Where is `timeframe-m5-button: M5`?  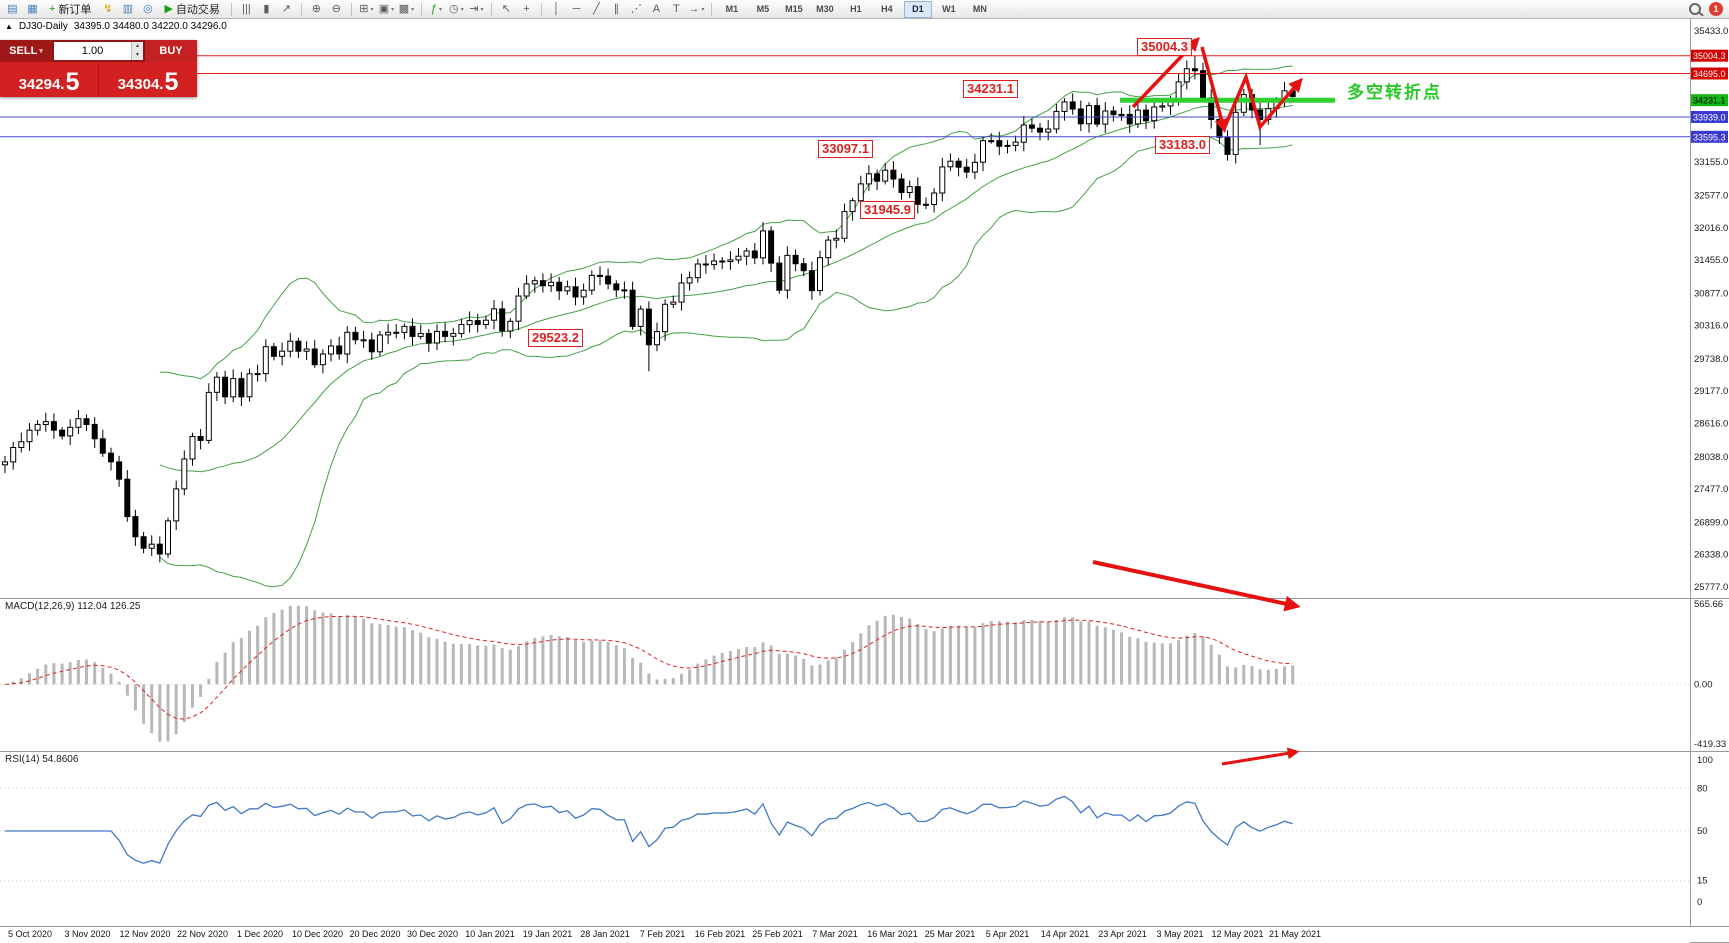 timeframe-m5-button: M5 is located at coordinates (763, 9).